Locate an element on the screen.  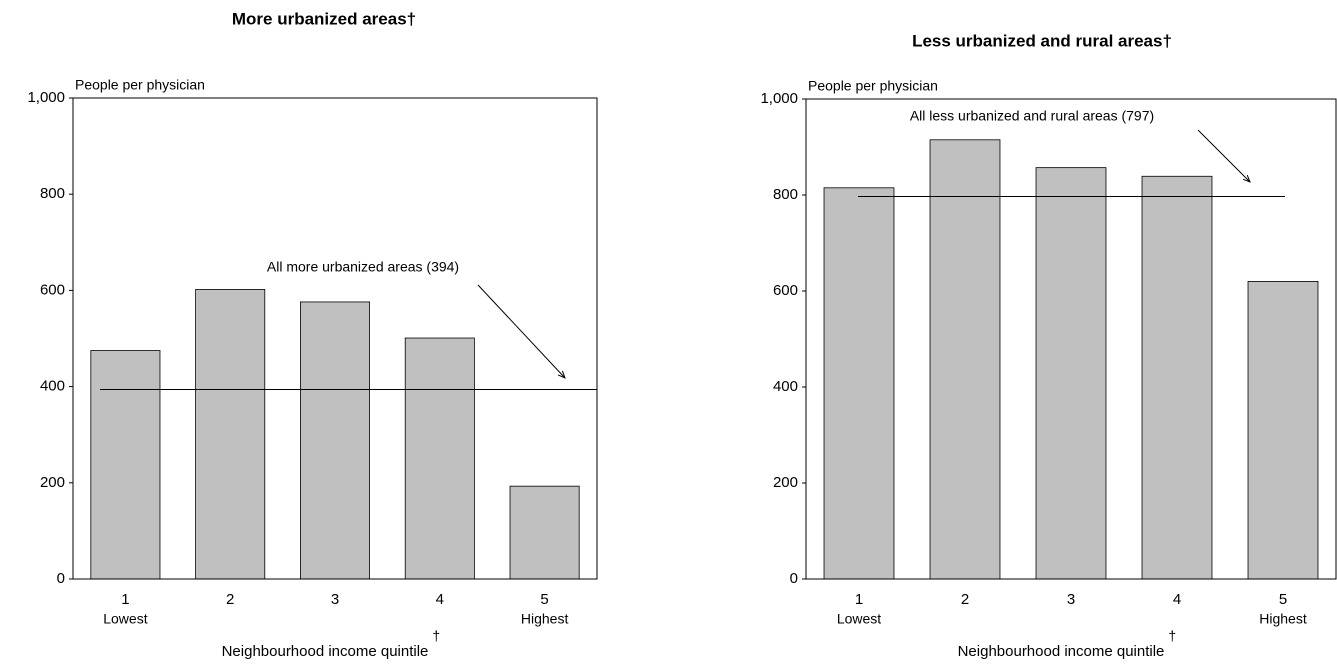
chart-title: More urbanized areas† is located at coordinates (324, 18).